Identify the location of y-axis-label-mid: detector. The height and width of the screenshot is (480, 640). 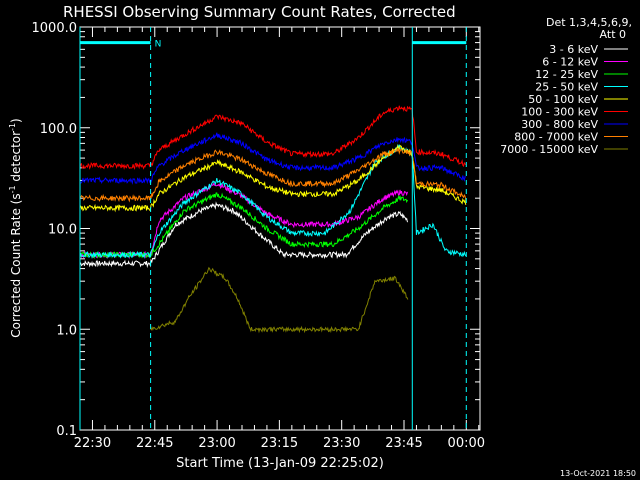
(16, 158).